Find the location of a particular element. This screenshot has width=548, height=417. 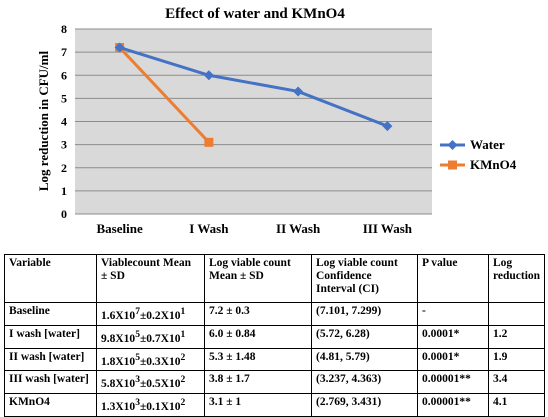

legend-label: KMnO4 is located at coordinates (493, 164).